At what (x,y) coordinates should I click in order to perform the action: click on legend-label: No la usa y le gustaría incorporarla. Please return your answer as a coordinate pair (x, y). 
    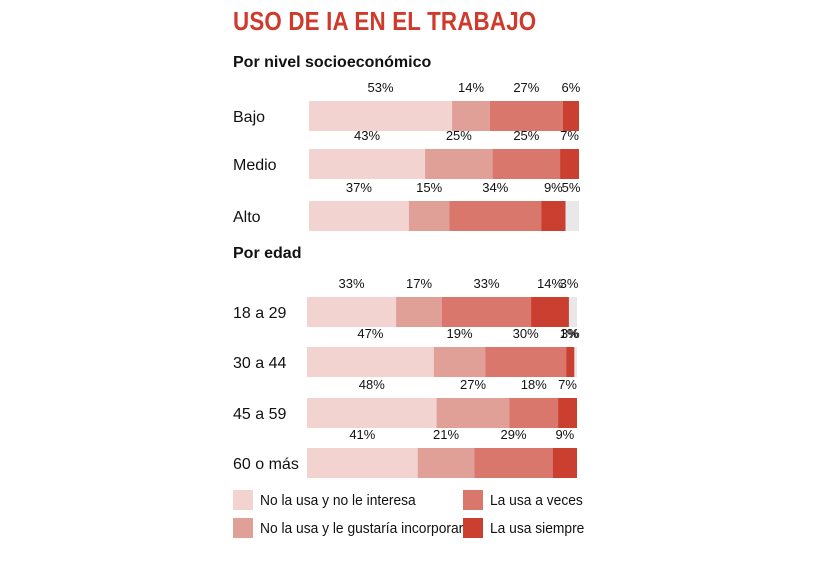
    Looking at the image, I should click on (367, 528).